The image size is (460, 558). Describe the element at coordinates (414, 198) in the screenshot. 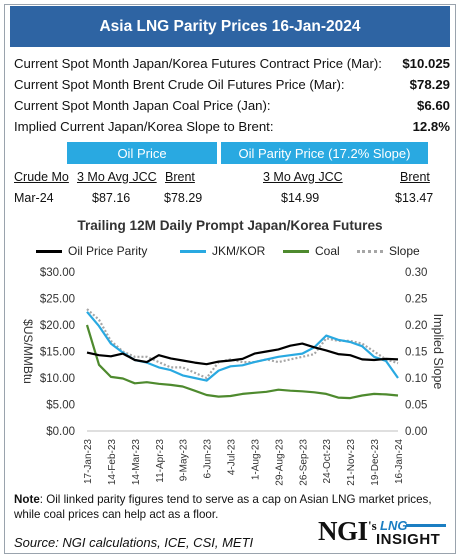

I see `cell-parity-brent: $13.47` at that location.